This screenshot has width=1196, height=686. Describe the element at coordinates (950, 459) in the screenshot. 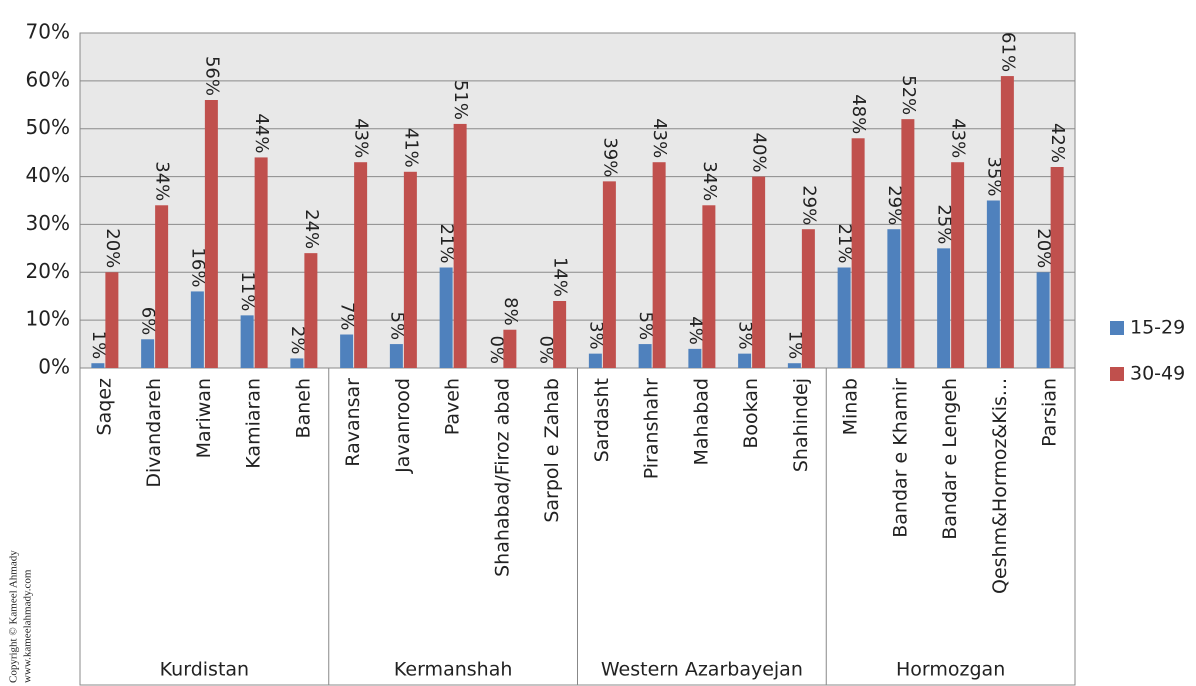

I see `x-tick-label: Bandar e Lengeh` at that location.